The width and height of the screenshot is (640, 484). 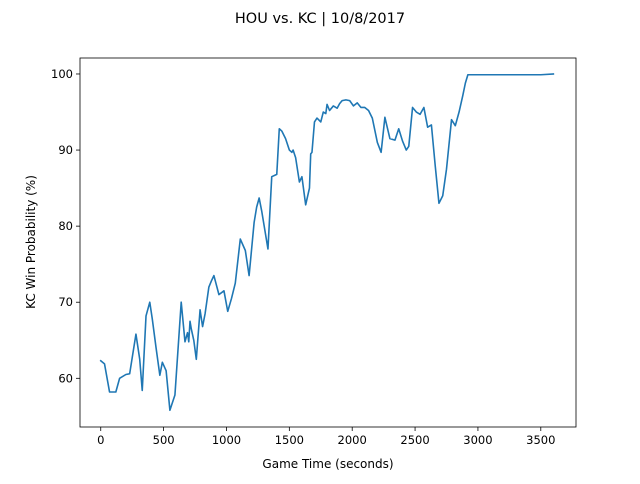 What do you see at coordinates (289, 440) in the screenshot?
I see `x-tick-label: 1500` at bounding box center [289, 440].